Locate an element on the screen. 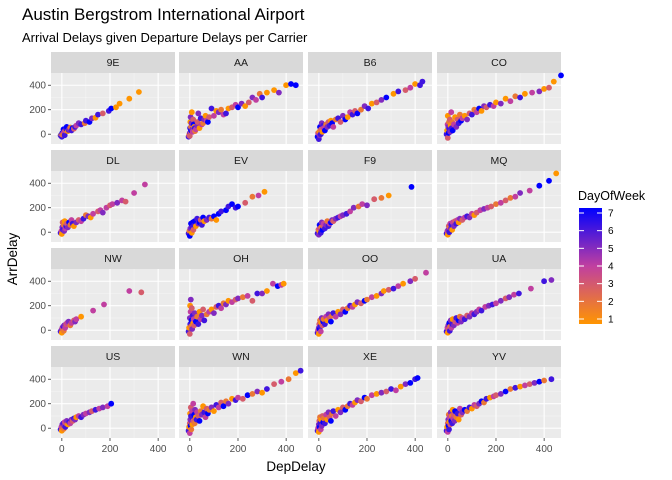 Image resolution: width=672 pixels, height=480 pixels. facet-panel-9e: 9E is located at coordinates (113, 98).